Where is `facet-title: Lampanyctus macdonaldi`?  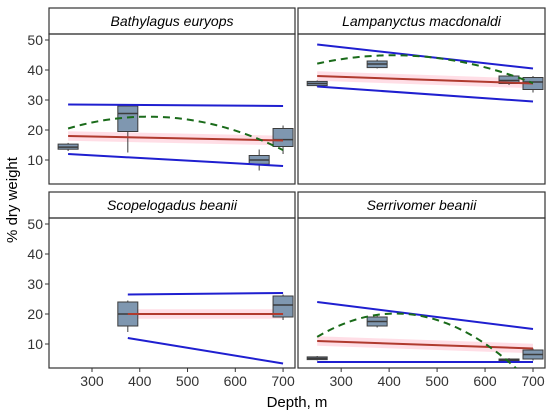
facet-title: Lampanyctus macdonaldi is located at coordinates (422, 21).